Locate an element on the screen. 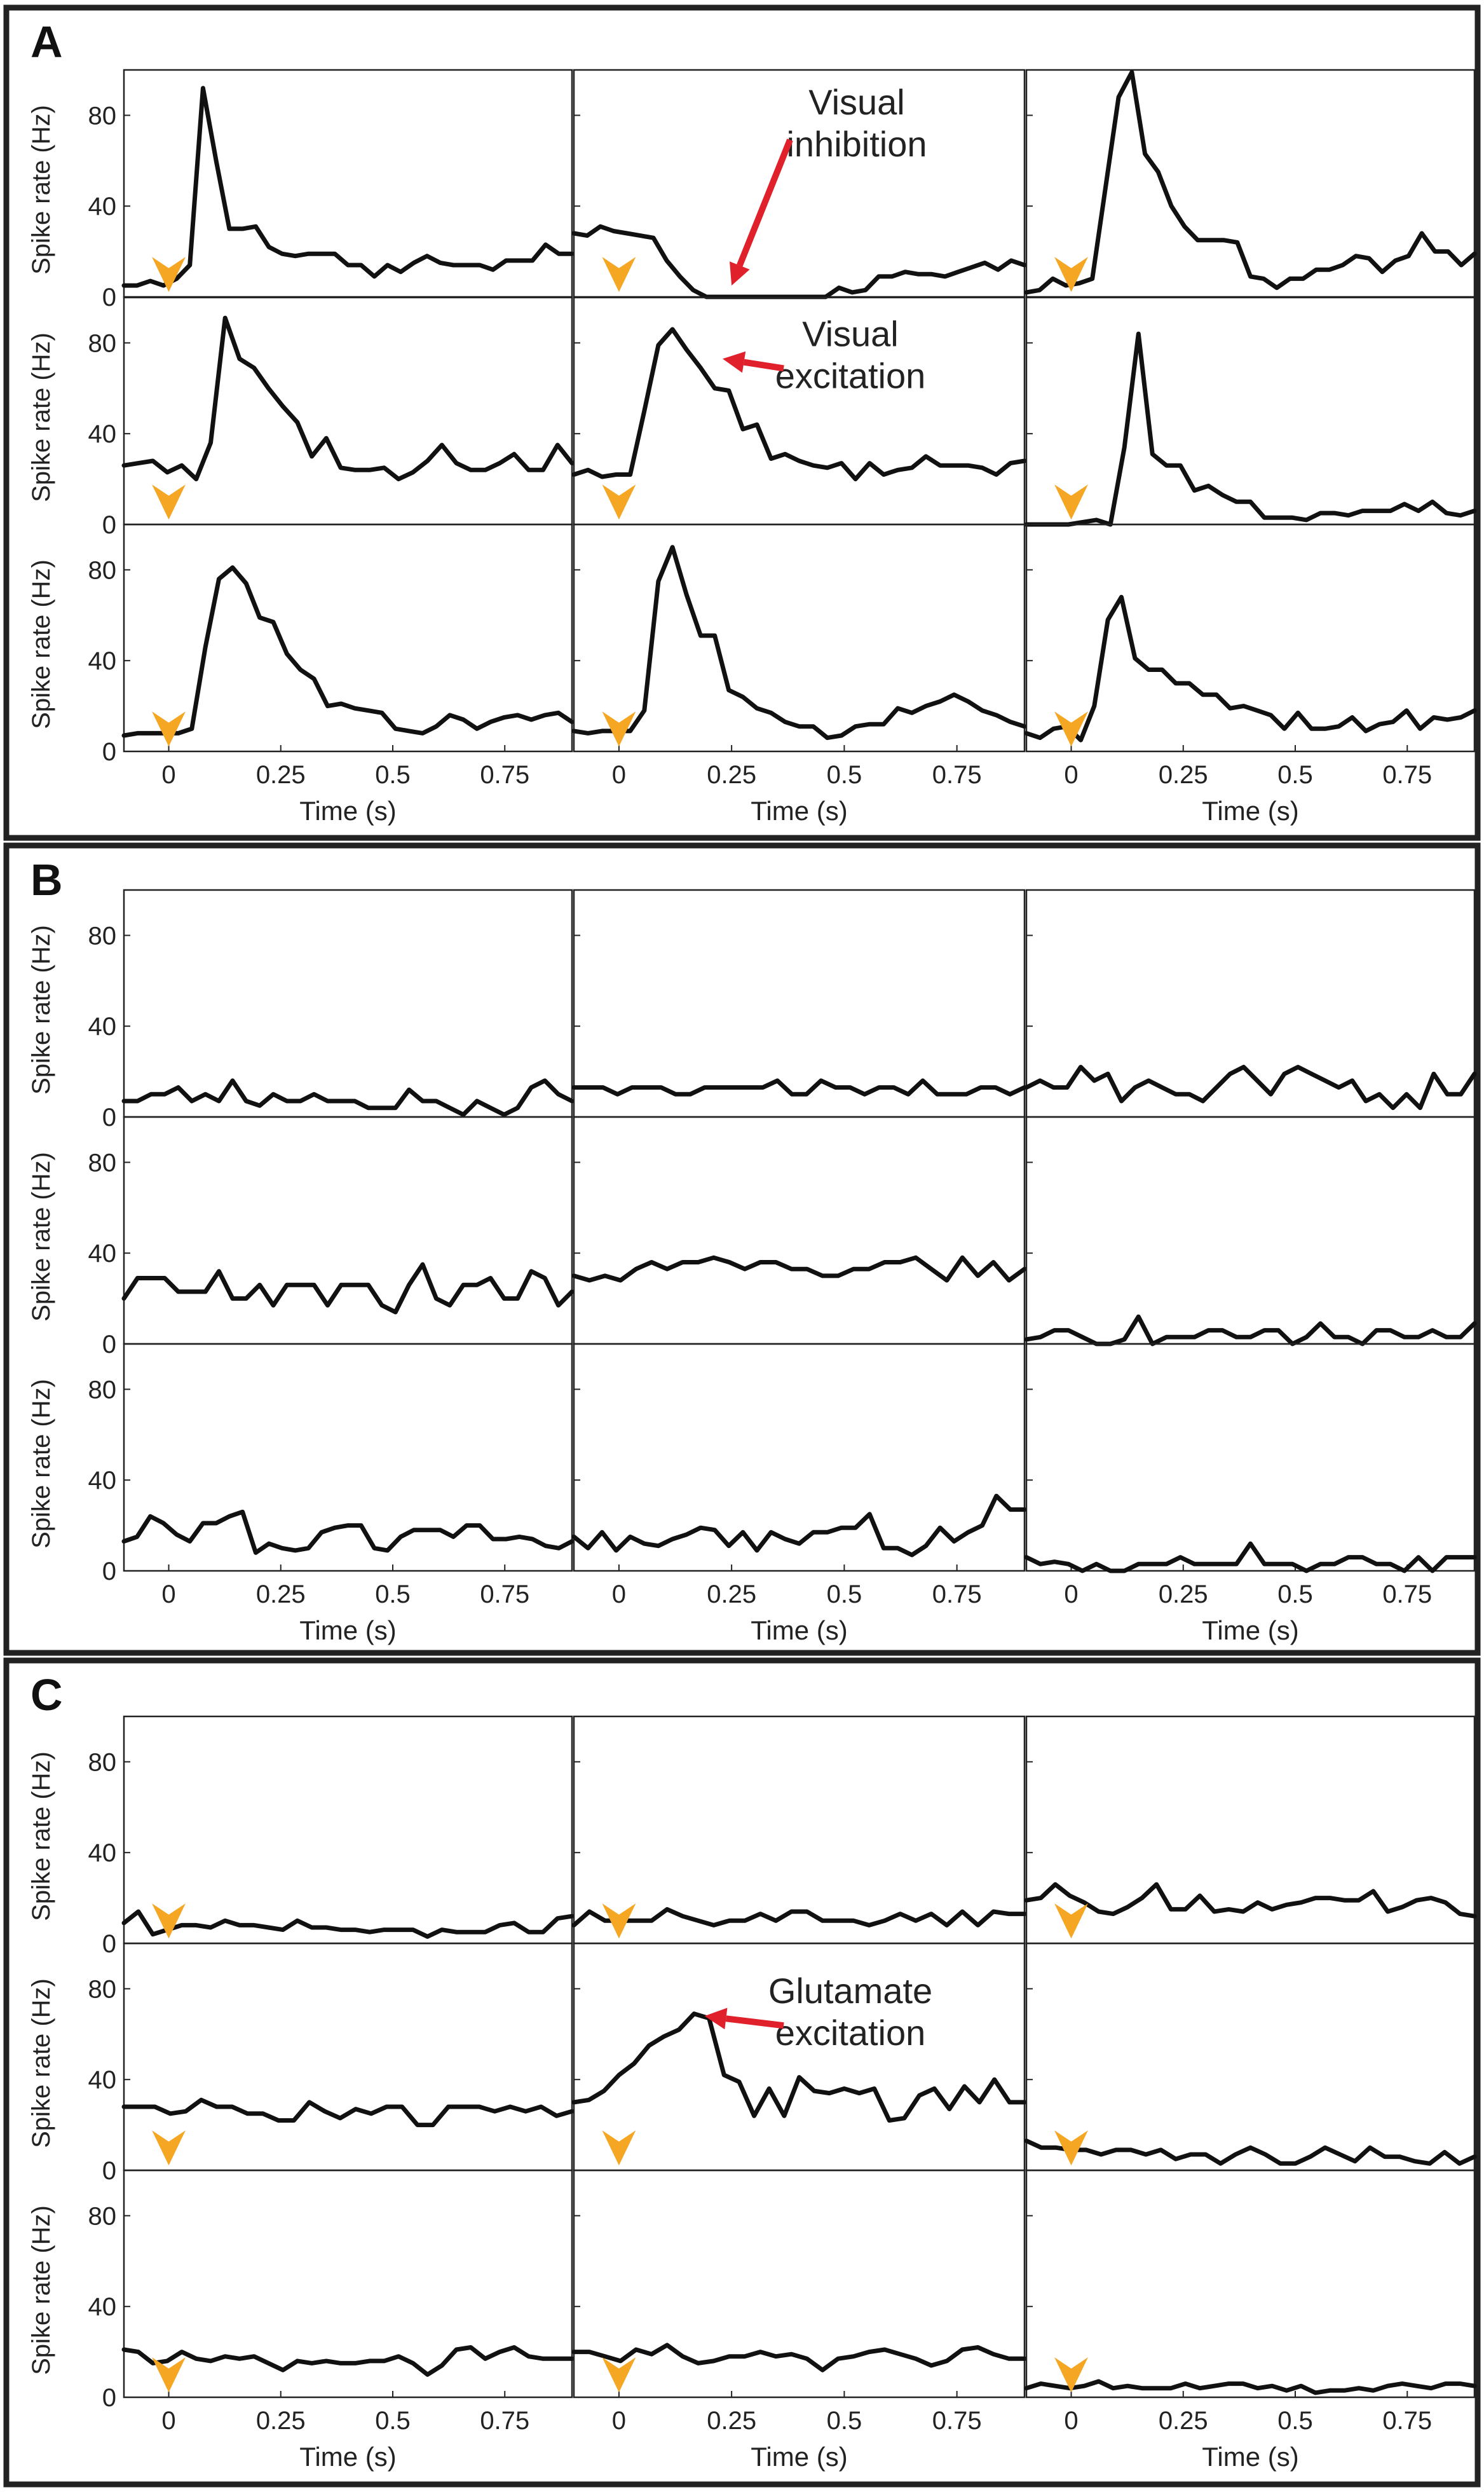  panel-letter: A is located at coordinates (47, 42).